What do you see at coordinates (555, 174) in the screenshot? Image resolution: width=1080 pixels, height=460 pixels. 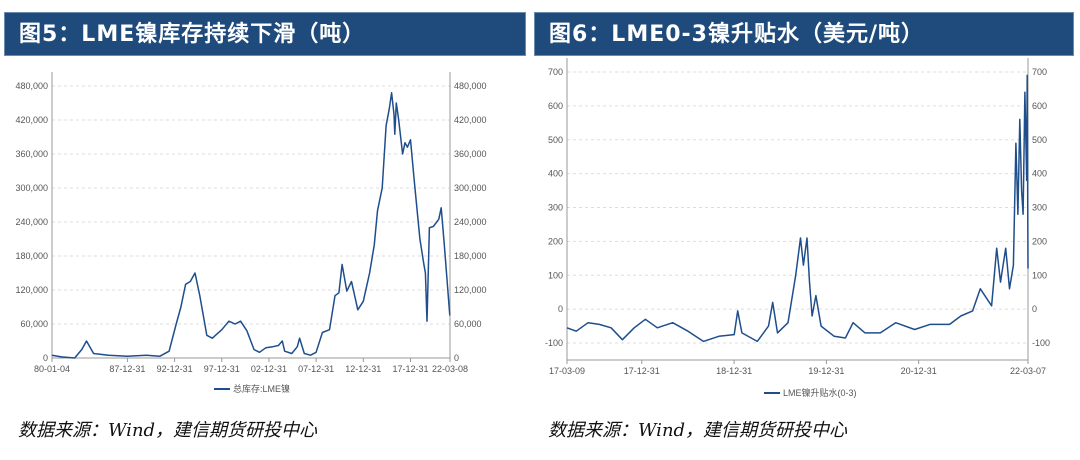 I see `y-tick-label-left: 400` at bounding box center [555, 174].